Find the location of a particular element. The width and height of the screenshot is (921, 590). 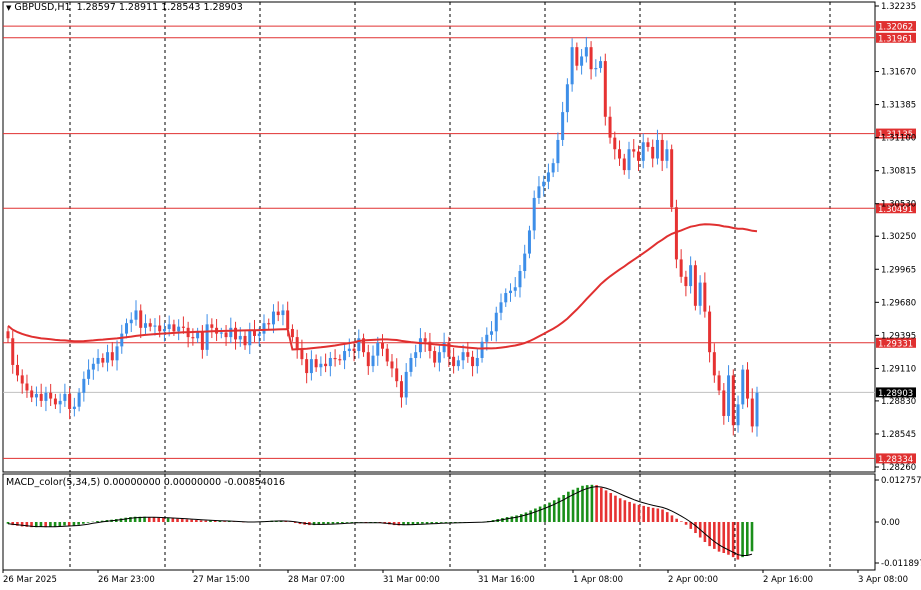

triangle-down-icon: ▼ is located at coordinates (9, 8).